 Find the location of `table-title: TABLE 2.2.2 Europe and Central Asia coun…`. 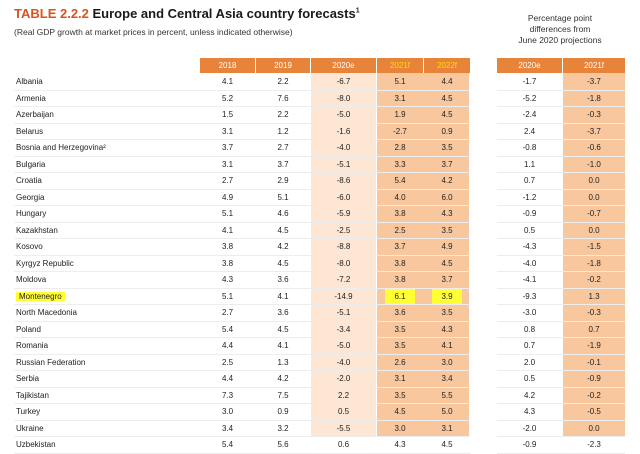

table-title: TABLE 2.2.2 Europe and Central Asia coun… is located at coordinates (187, 16).